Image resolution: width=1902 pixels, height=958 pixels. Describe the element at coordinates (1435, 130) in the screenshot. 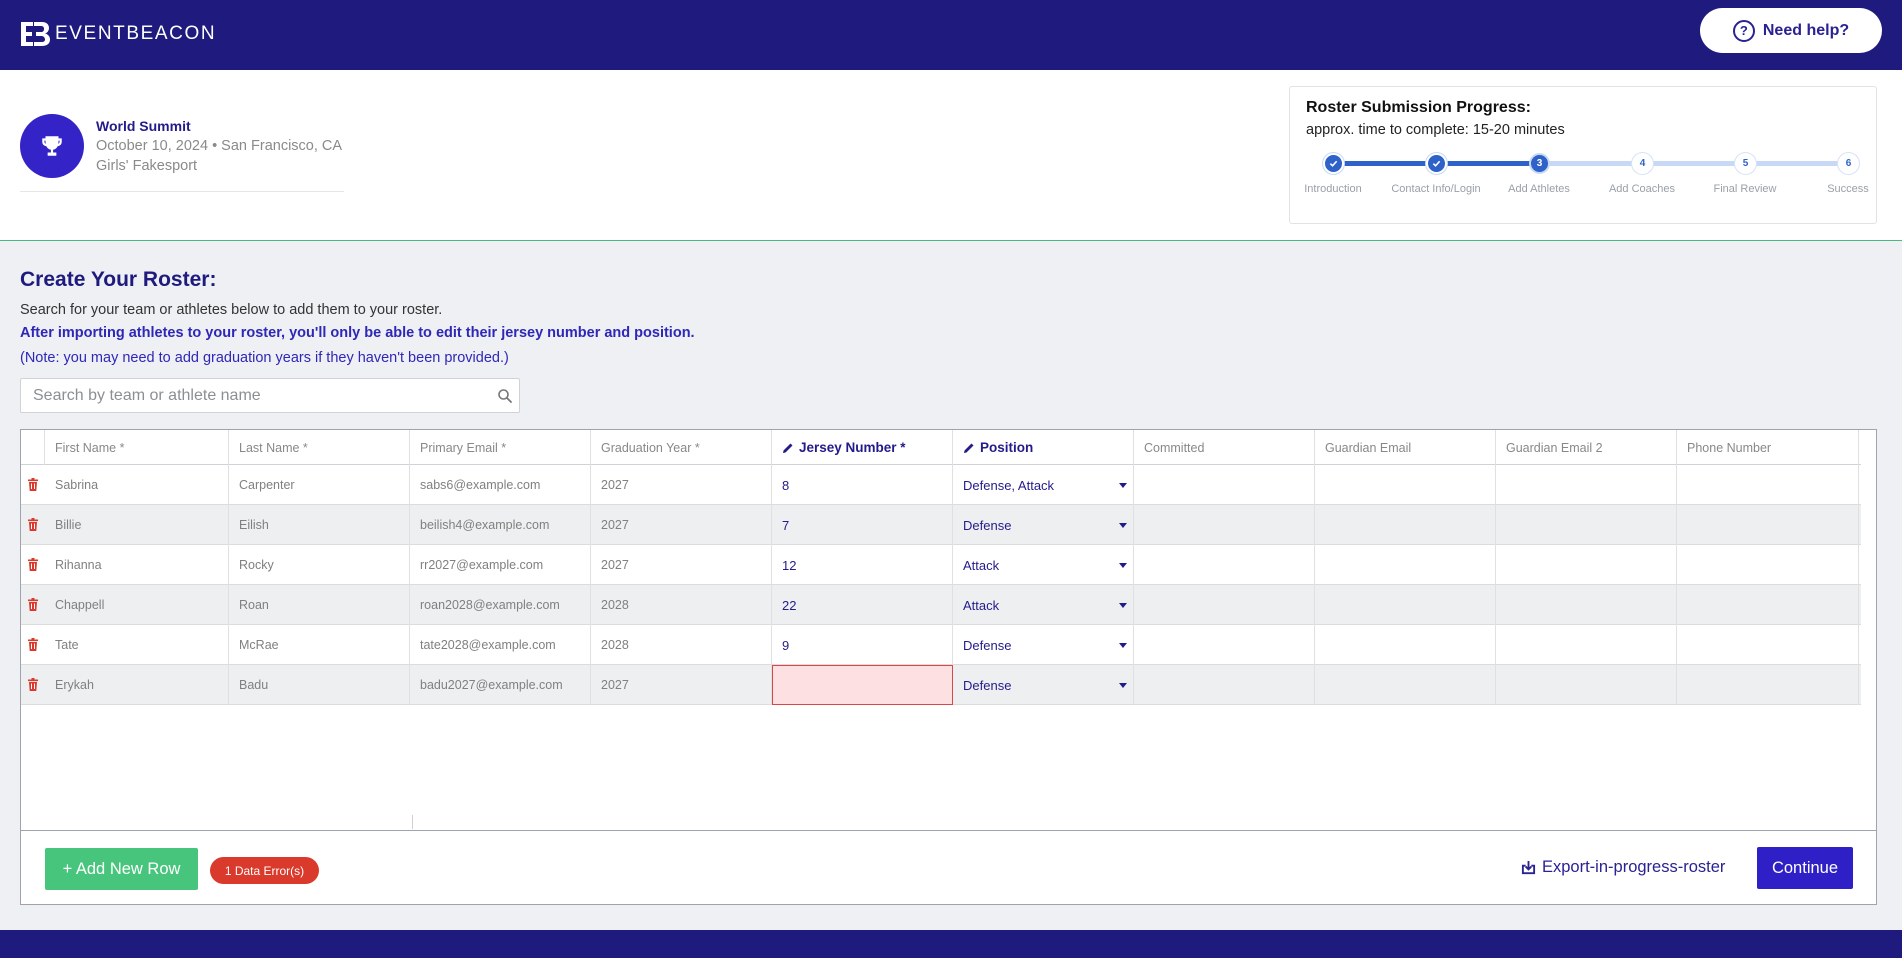

I see `progress-subtitle: approx. time to complete: 15-20 minutes` at that location.